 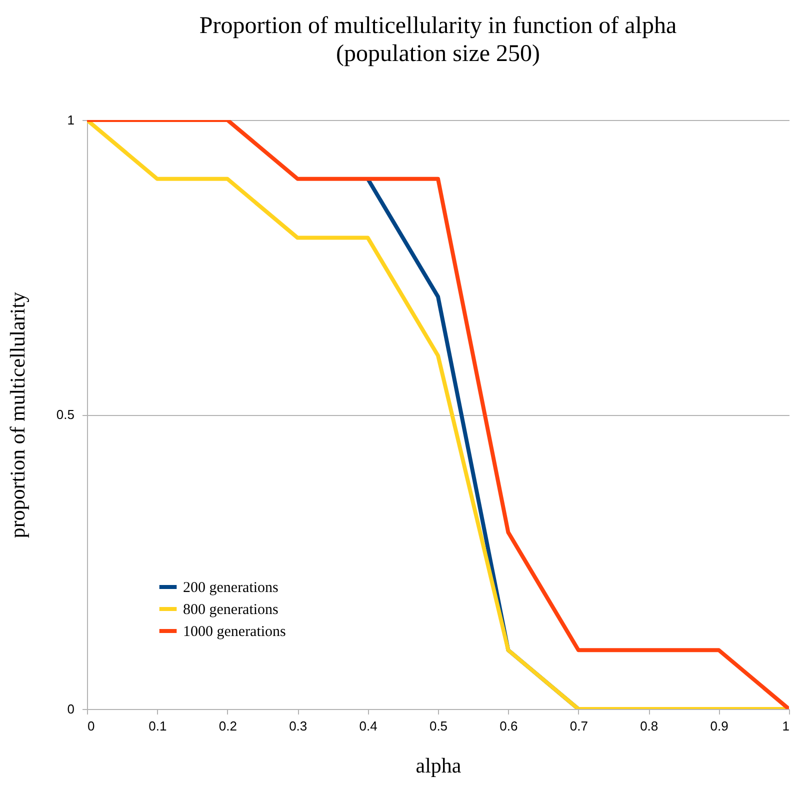 What do you see at coordinates (649, 726) in the screenshot?
I see `x-tick-label: 0.8` at bounding box center [649, 726].